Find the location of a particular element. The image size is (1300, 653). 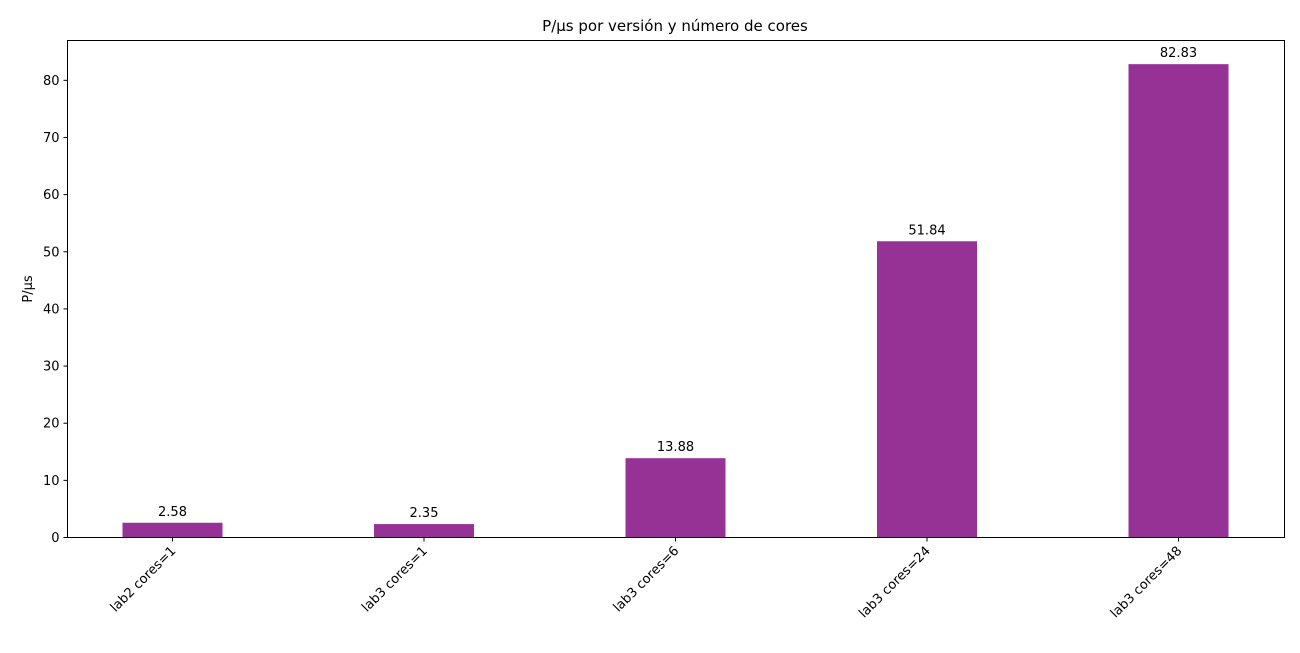

x-tick-label: lab2 cores=1 is located at coordinates (144, 580).